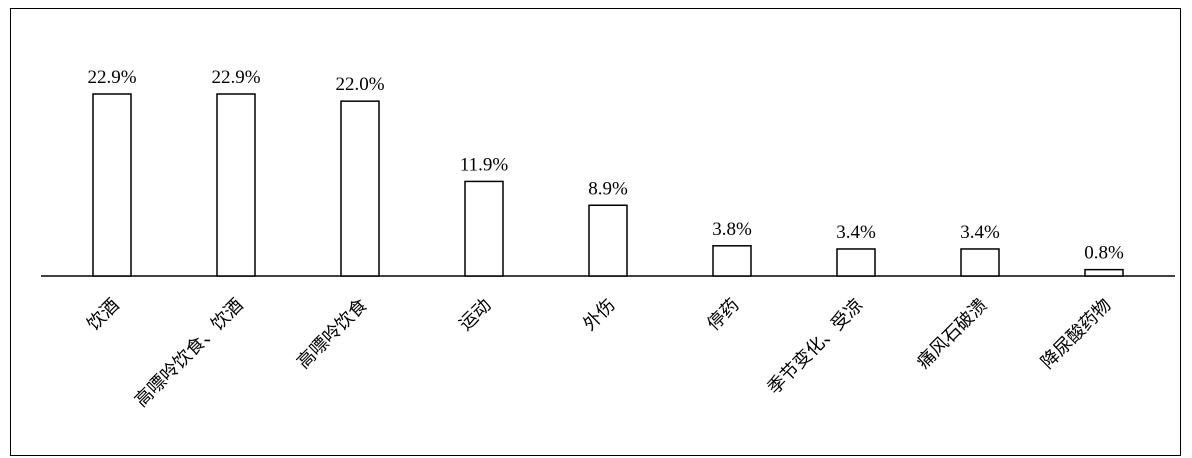 The image size is (1192, 458). Describe the element at coordinates (103, 315) in the screenshot. I see `category-label-1: 饮酒` at that location.